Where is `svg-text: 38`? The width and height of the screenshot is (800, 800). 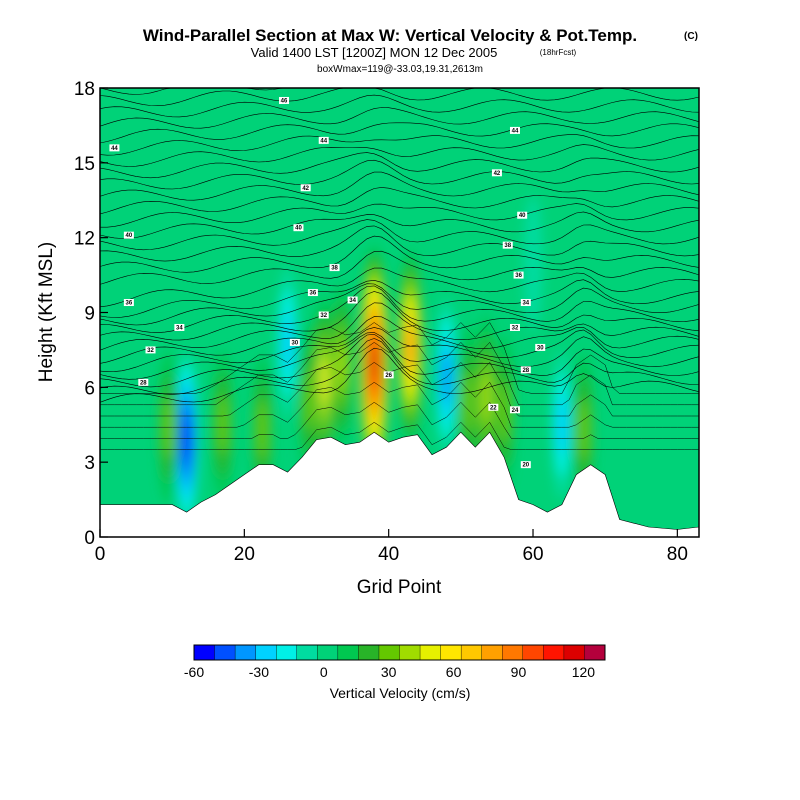 svg-text: 38 is located at coordinates (507, 246).